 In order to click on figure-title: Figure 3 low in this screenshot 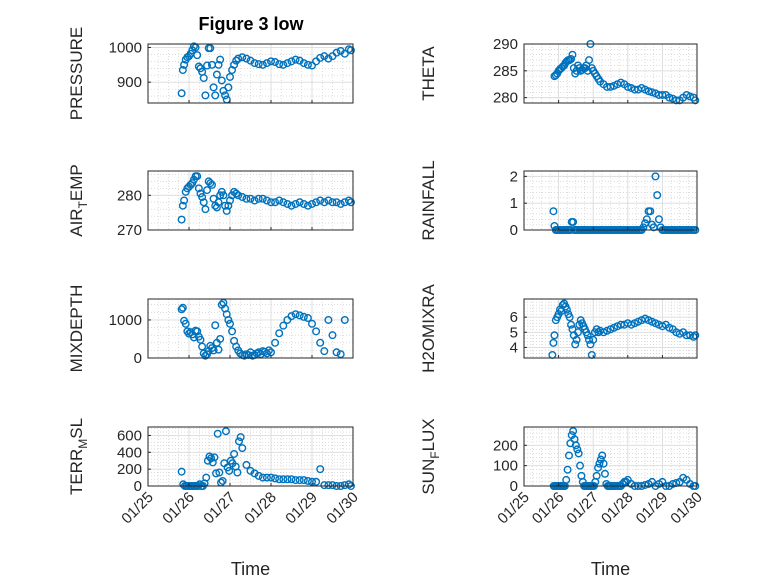, I will do `click(251, 24)`.